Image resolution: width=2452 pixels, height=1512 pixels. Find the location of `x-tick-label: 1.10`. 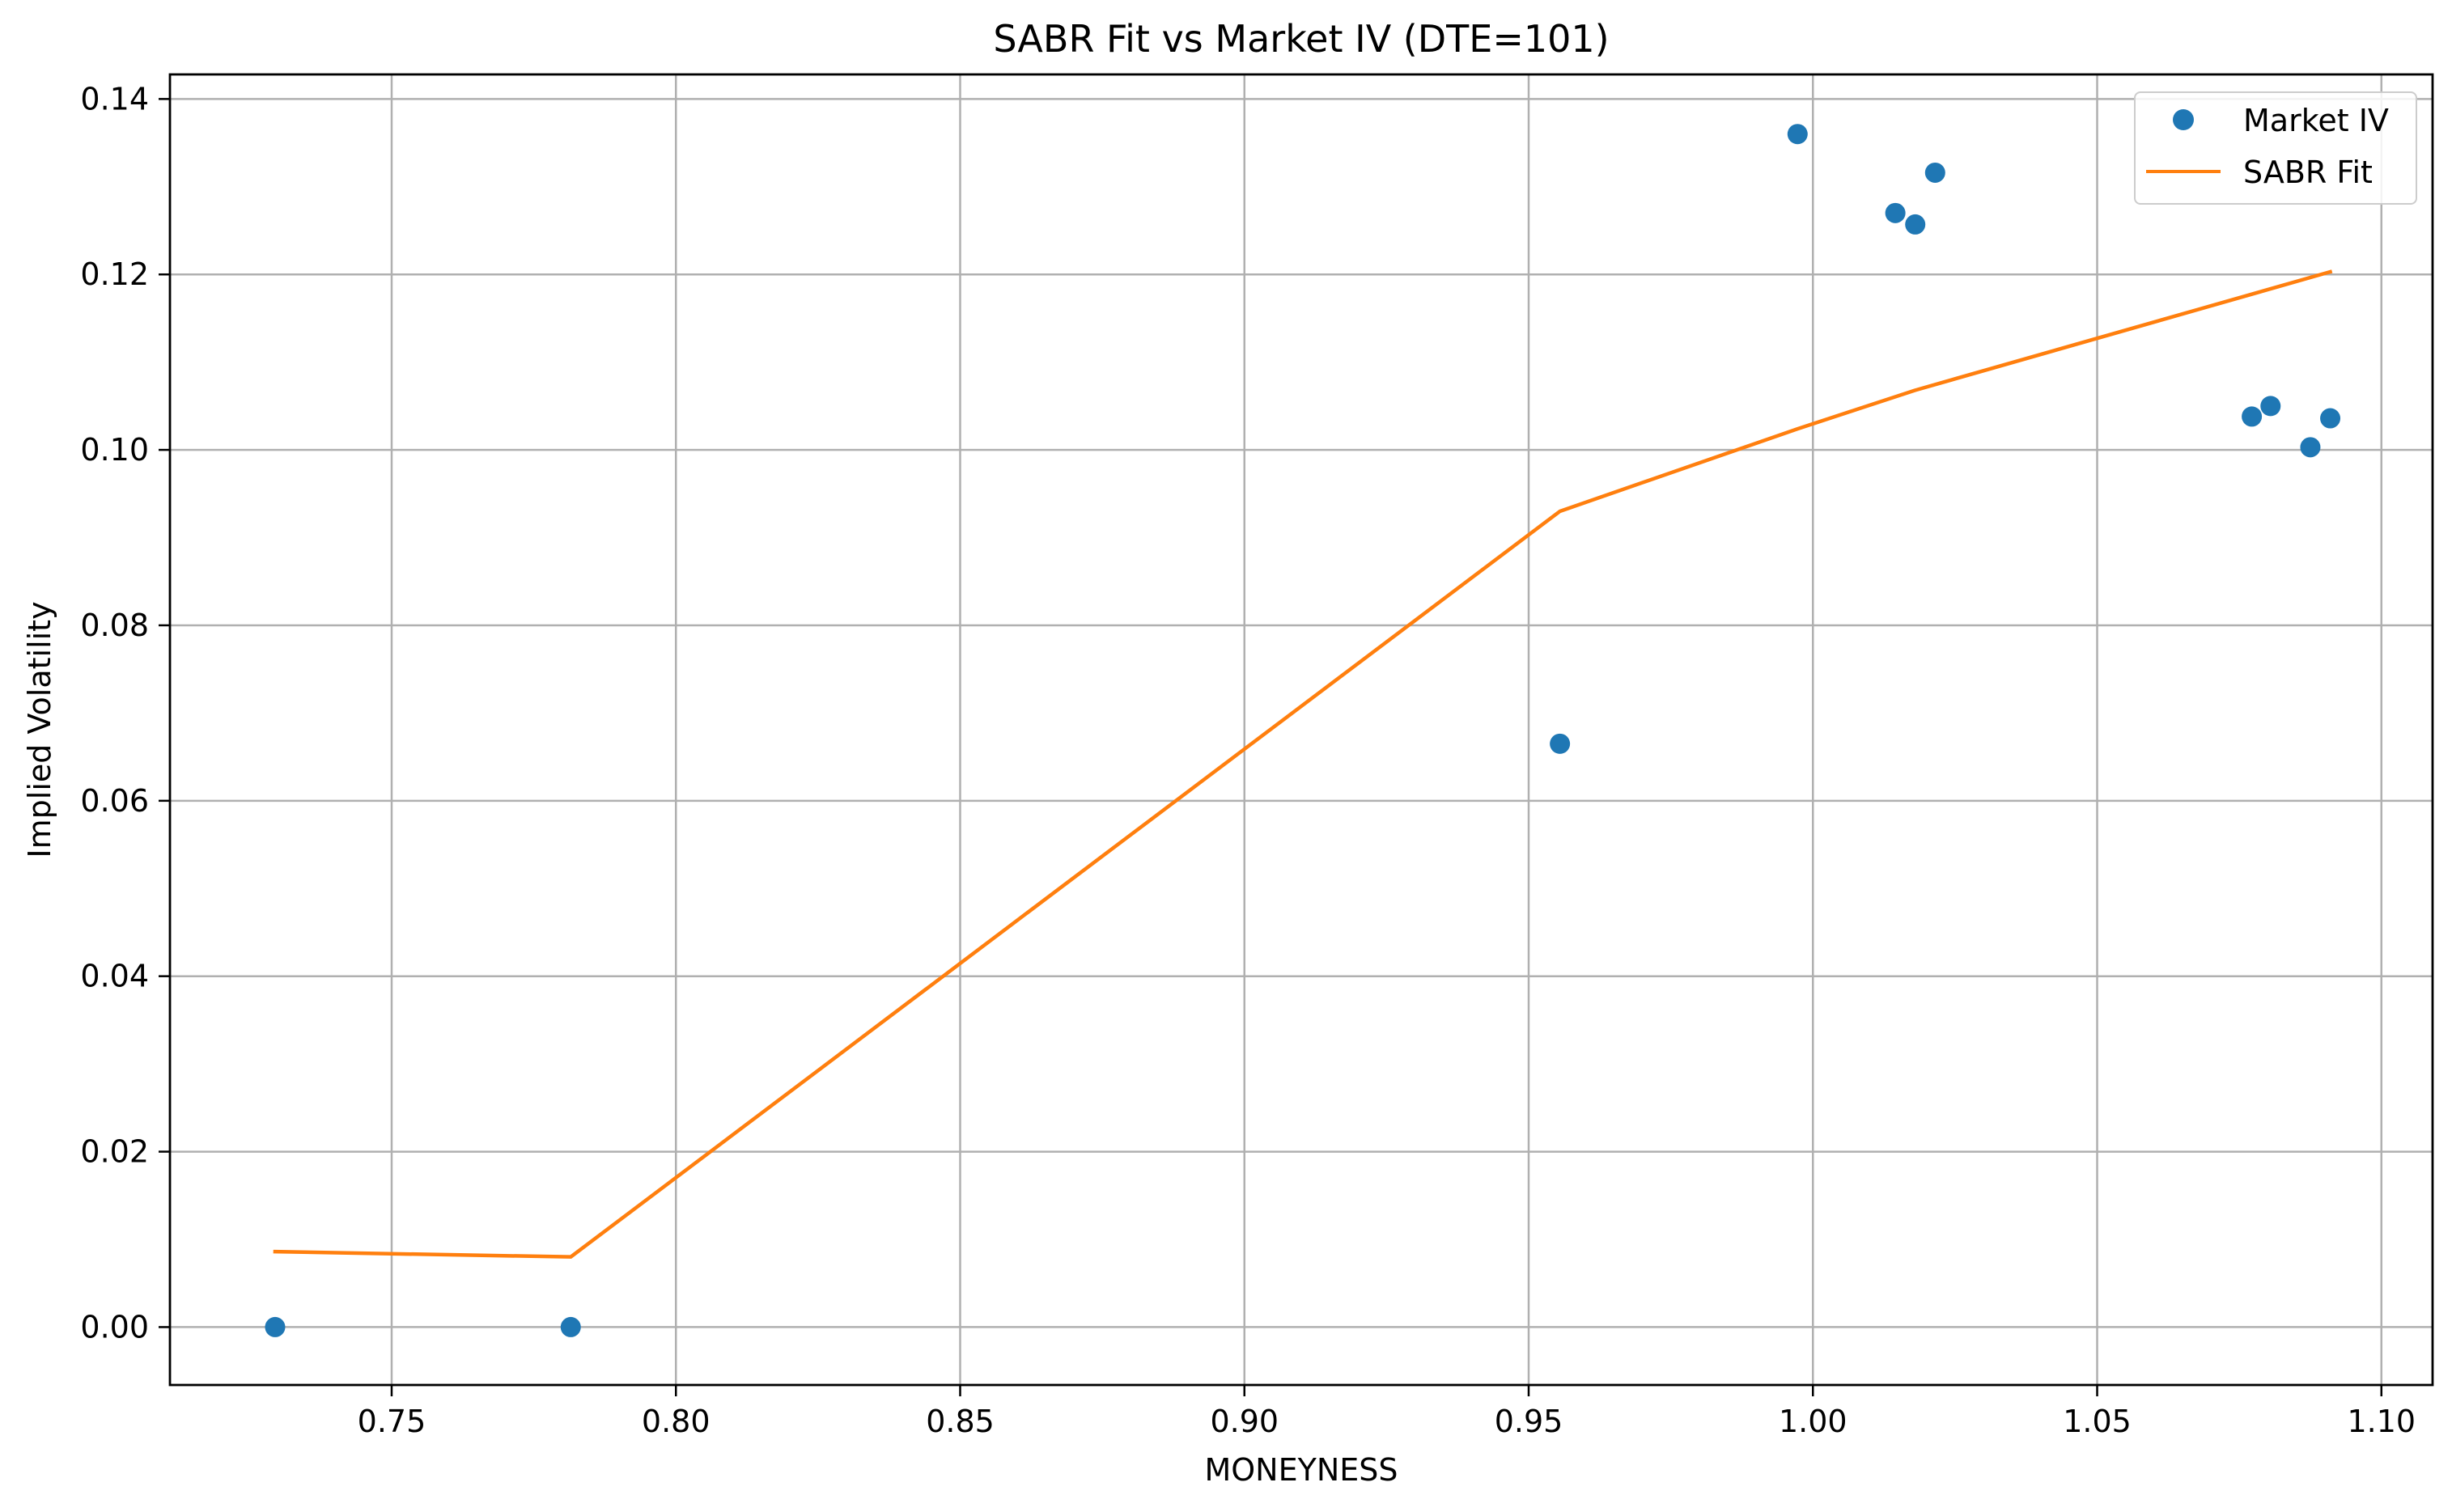

x-tick-label: 1.10 is located at coordinates (2381, 1421).